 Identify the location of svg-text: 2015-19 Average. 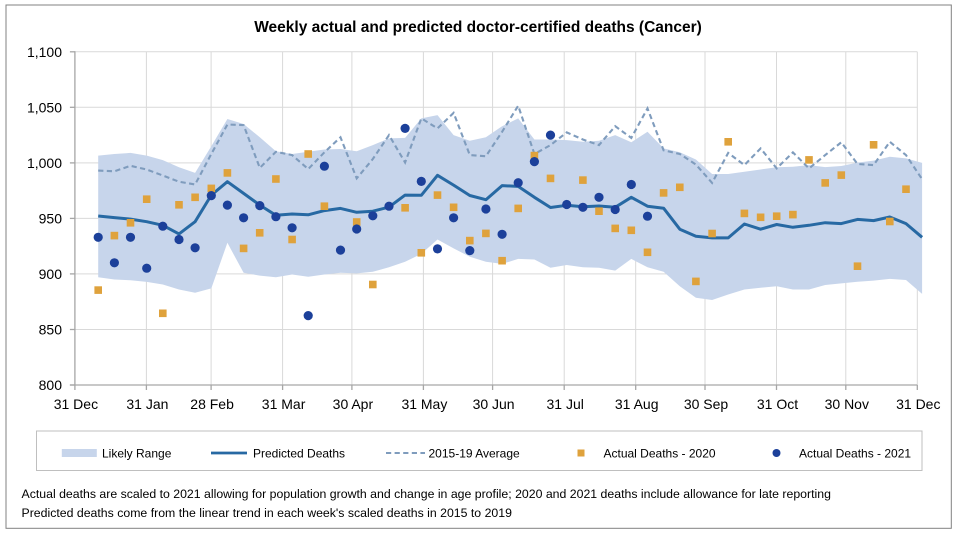
(475, 454).